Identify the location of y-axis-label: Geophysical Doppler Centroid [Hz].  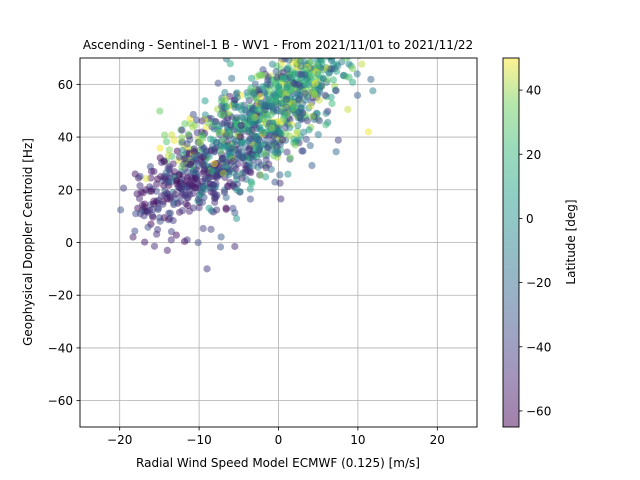
(28, 242).